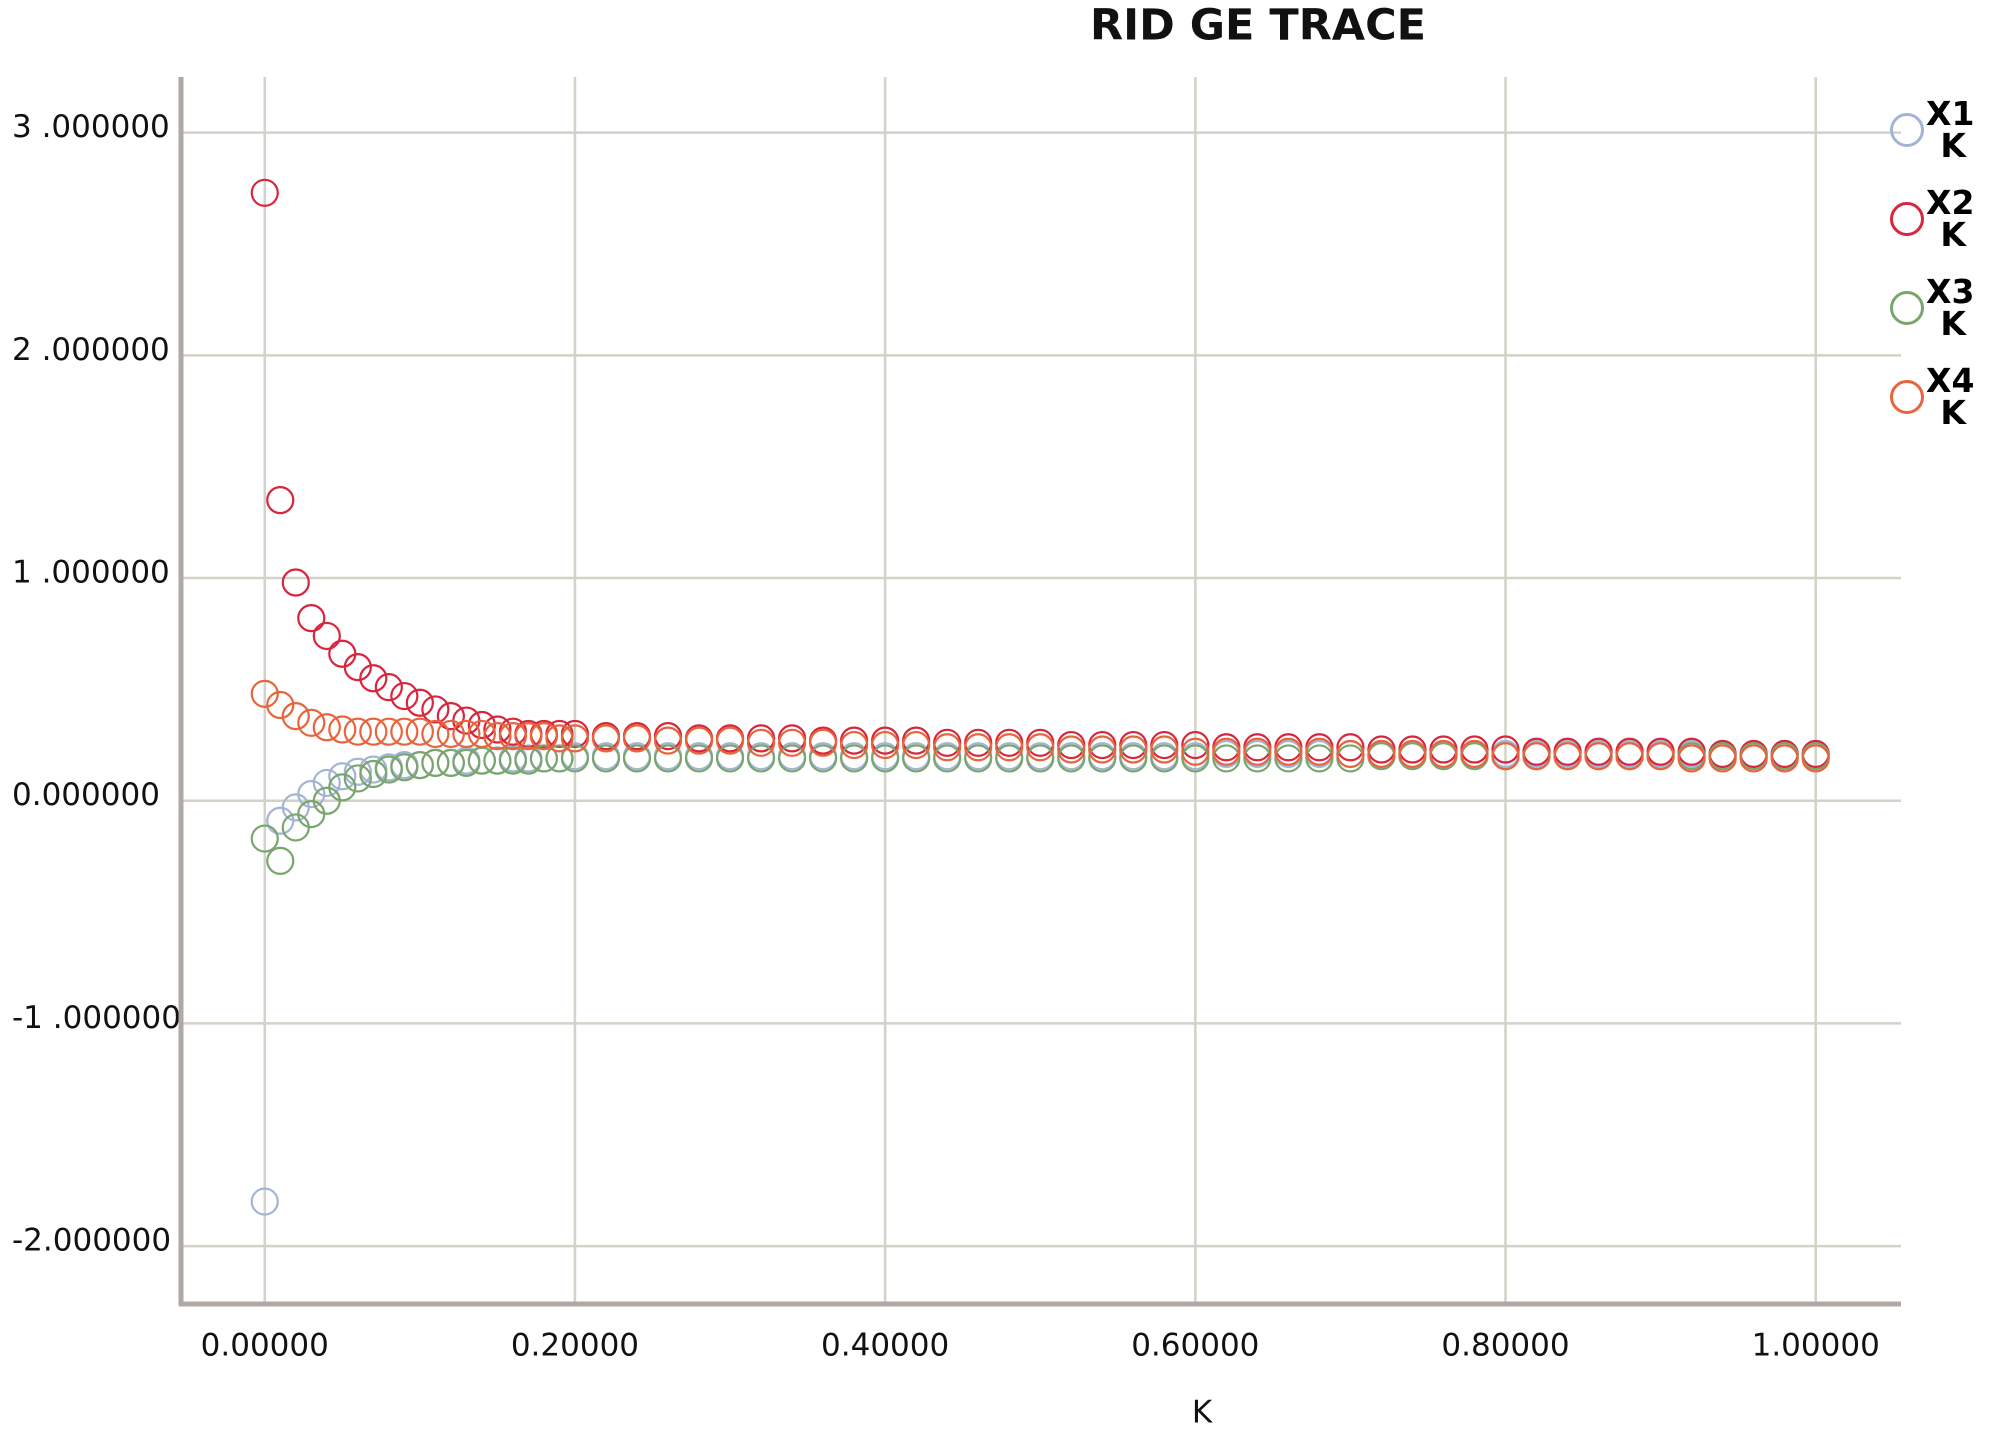 This screenshot has width=2000, height=1450. Describe the element at coordinates (885, 1346) in the screenshot. I see `x-tick-label: 0.40000` at that location.